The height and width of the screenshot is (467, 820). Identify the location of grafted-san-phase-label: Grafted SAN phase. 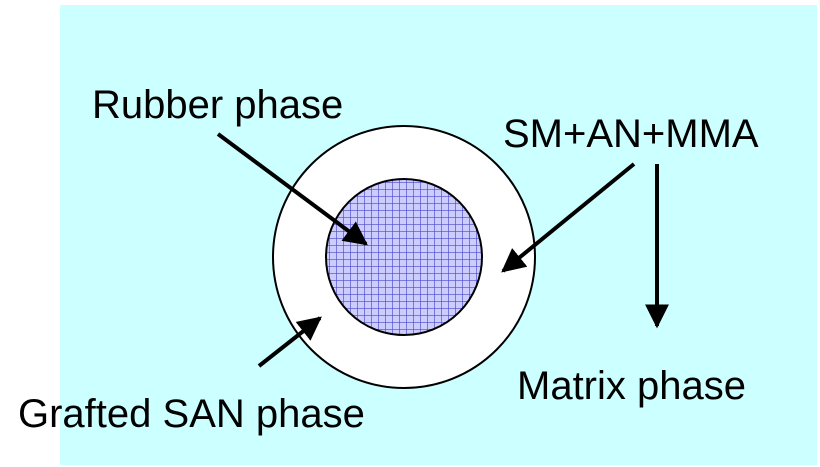
(191, 414).